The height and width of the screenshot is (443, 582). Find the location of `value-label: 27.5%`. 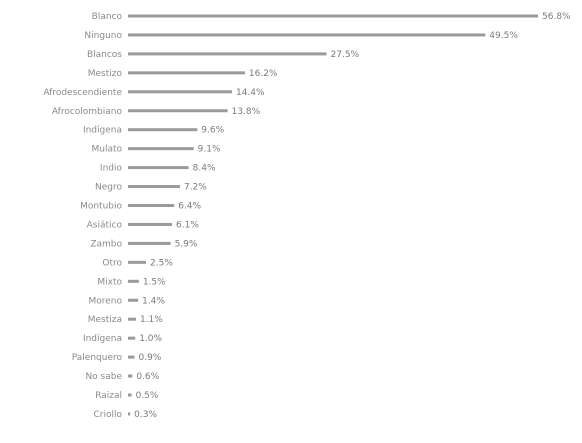

value-label: 27.5% is located at coordinates (345, 55).